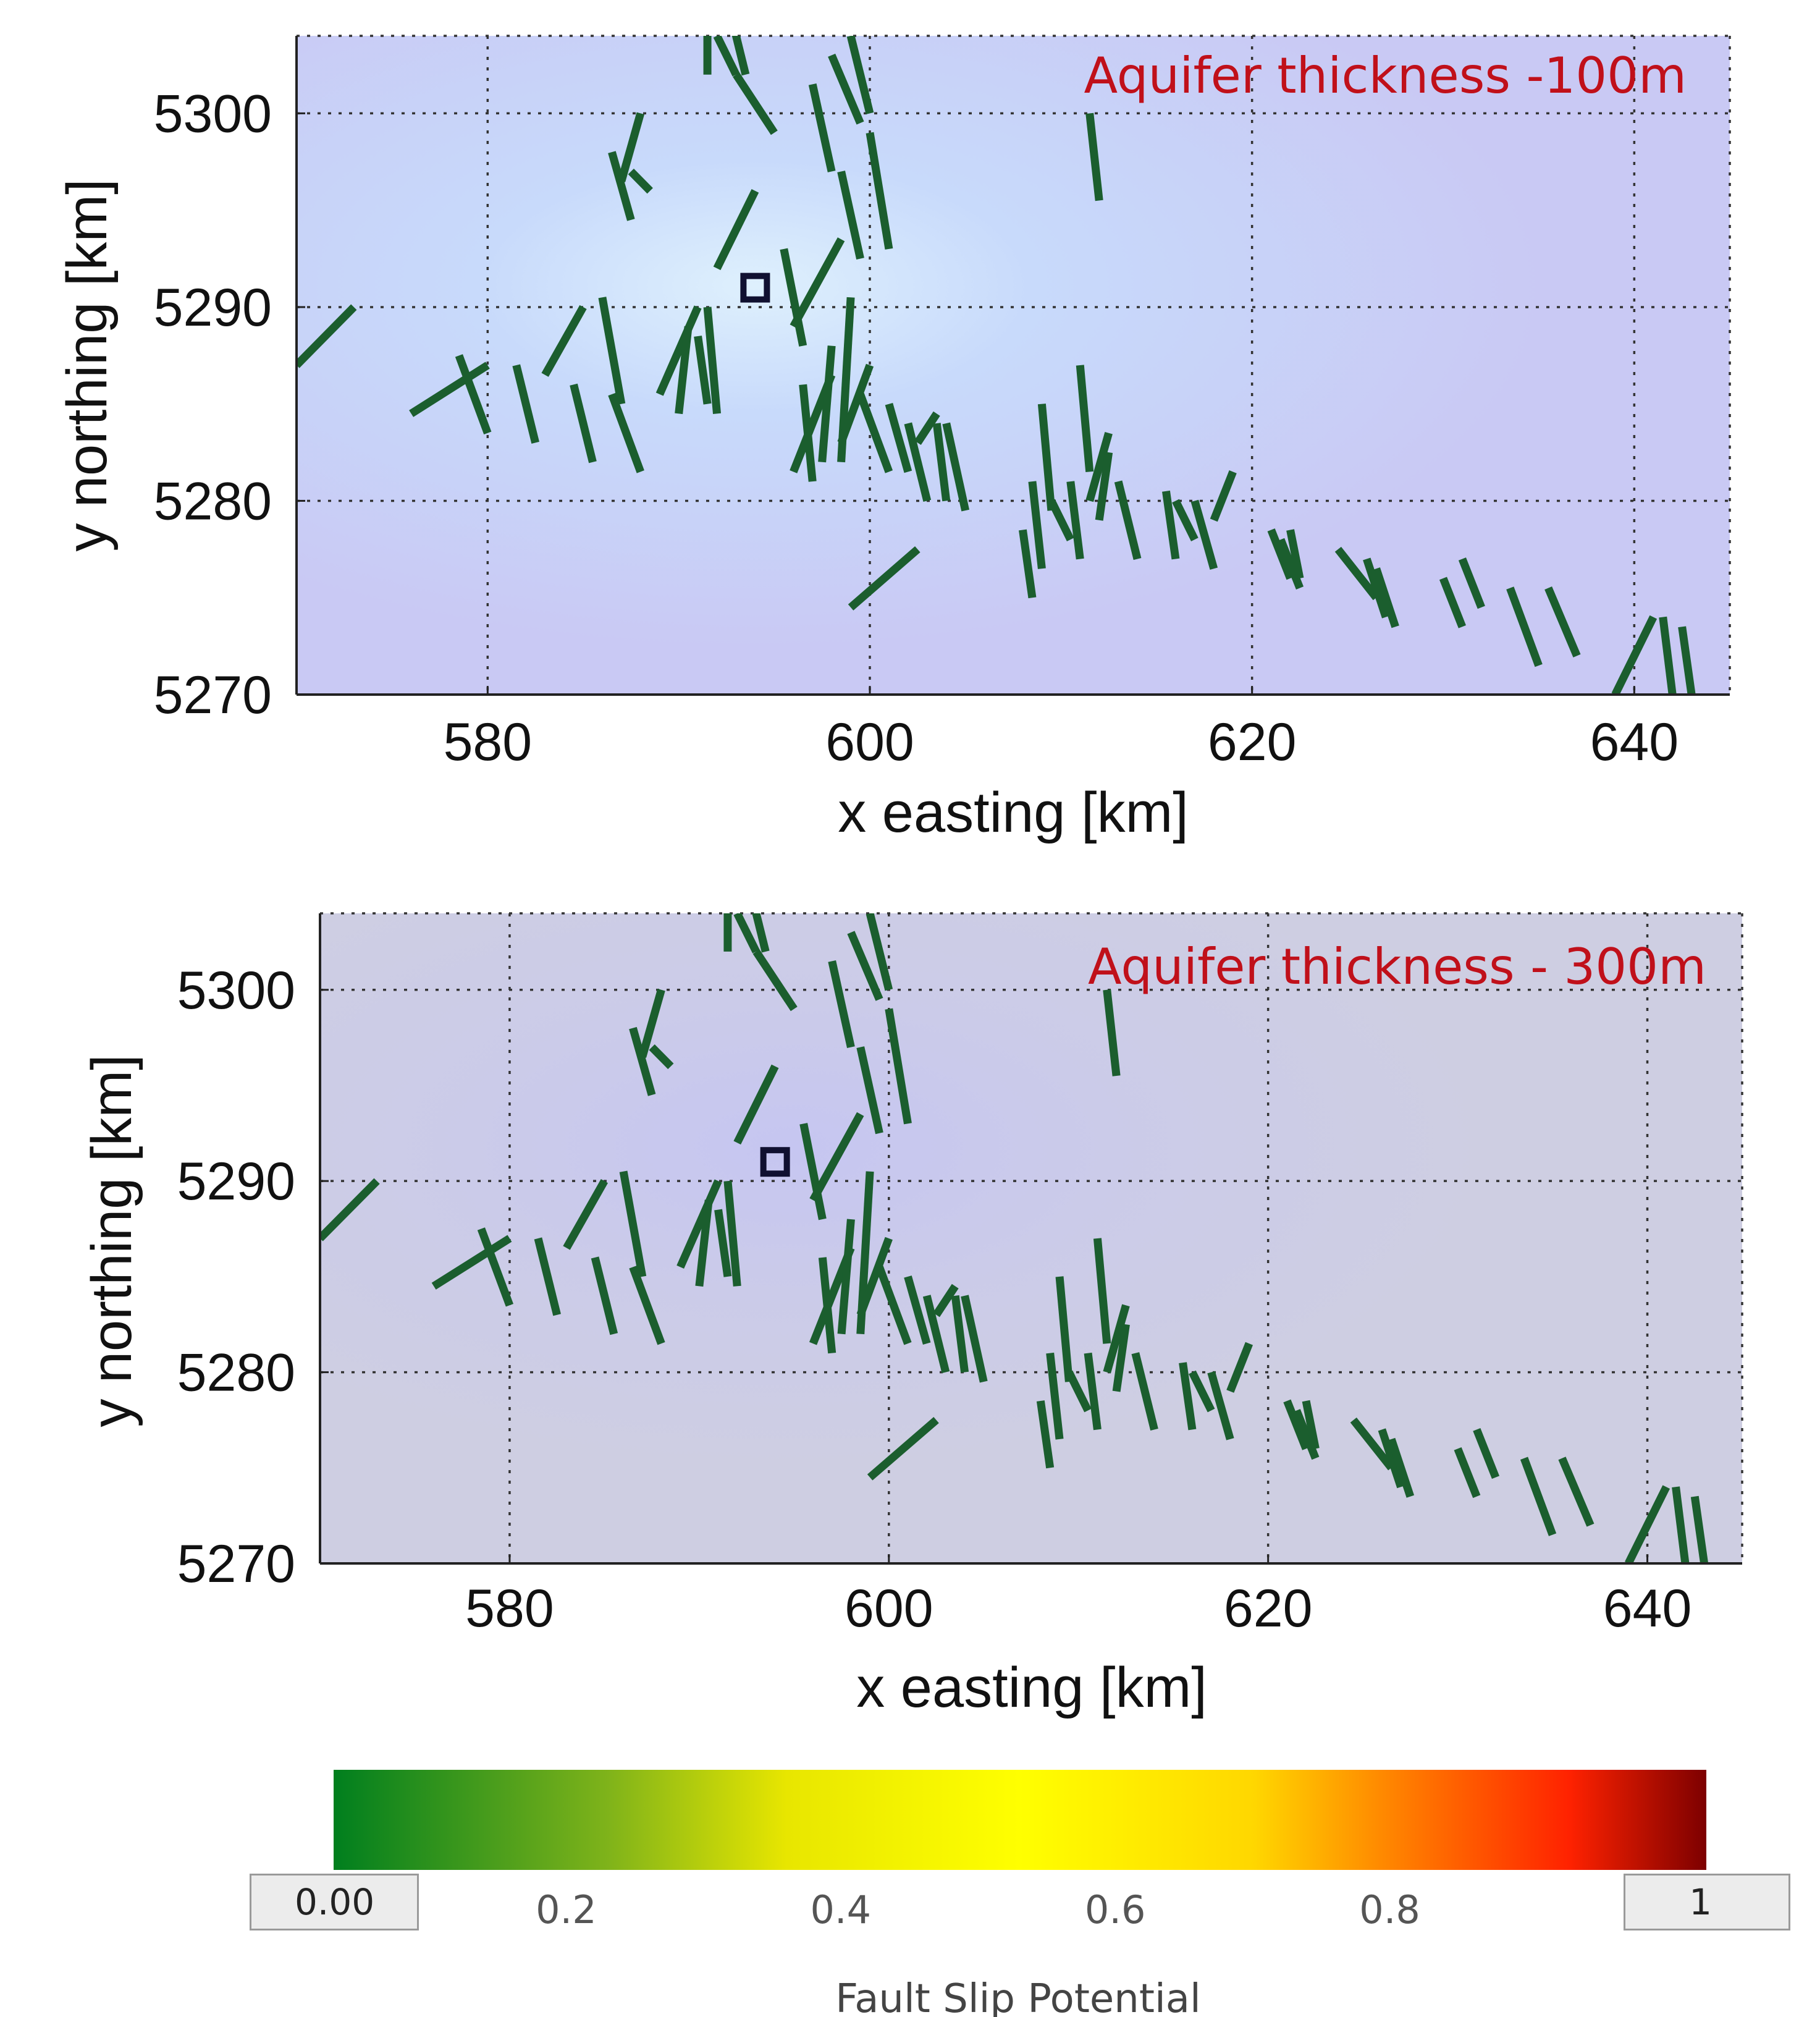 The height and width of the screenshot is (2017, 1820). I want to click on x-tick-label: 580, so click(488, 742).